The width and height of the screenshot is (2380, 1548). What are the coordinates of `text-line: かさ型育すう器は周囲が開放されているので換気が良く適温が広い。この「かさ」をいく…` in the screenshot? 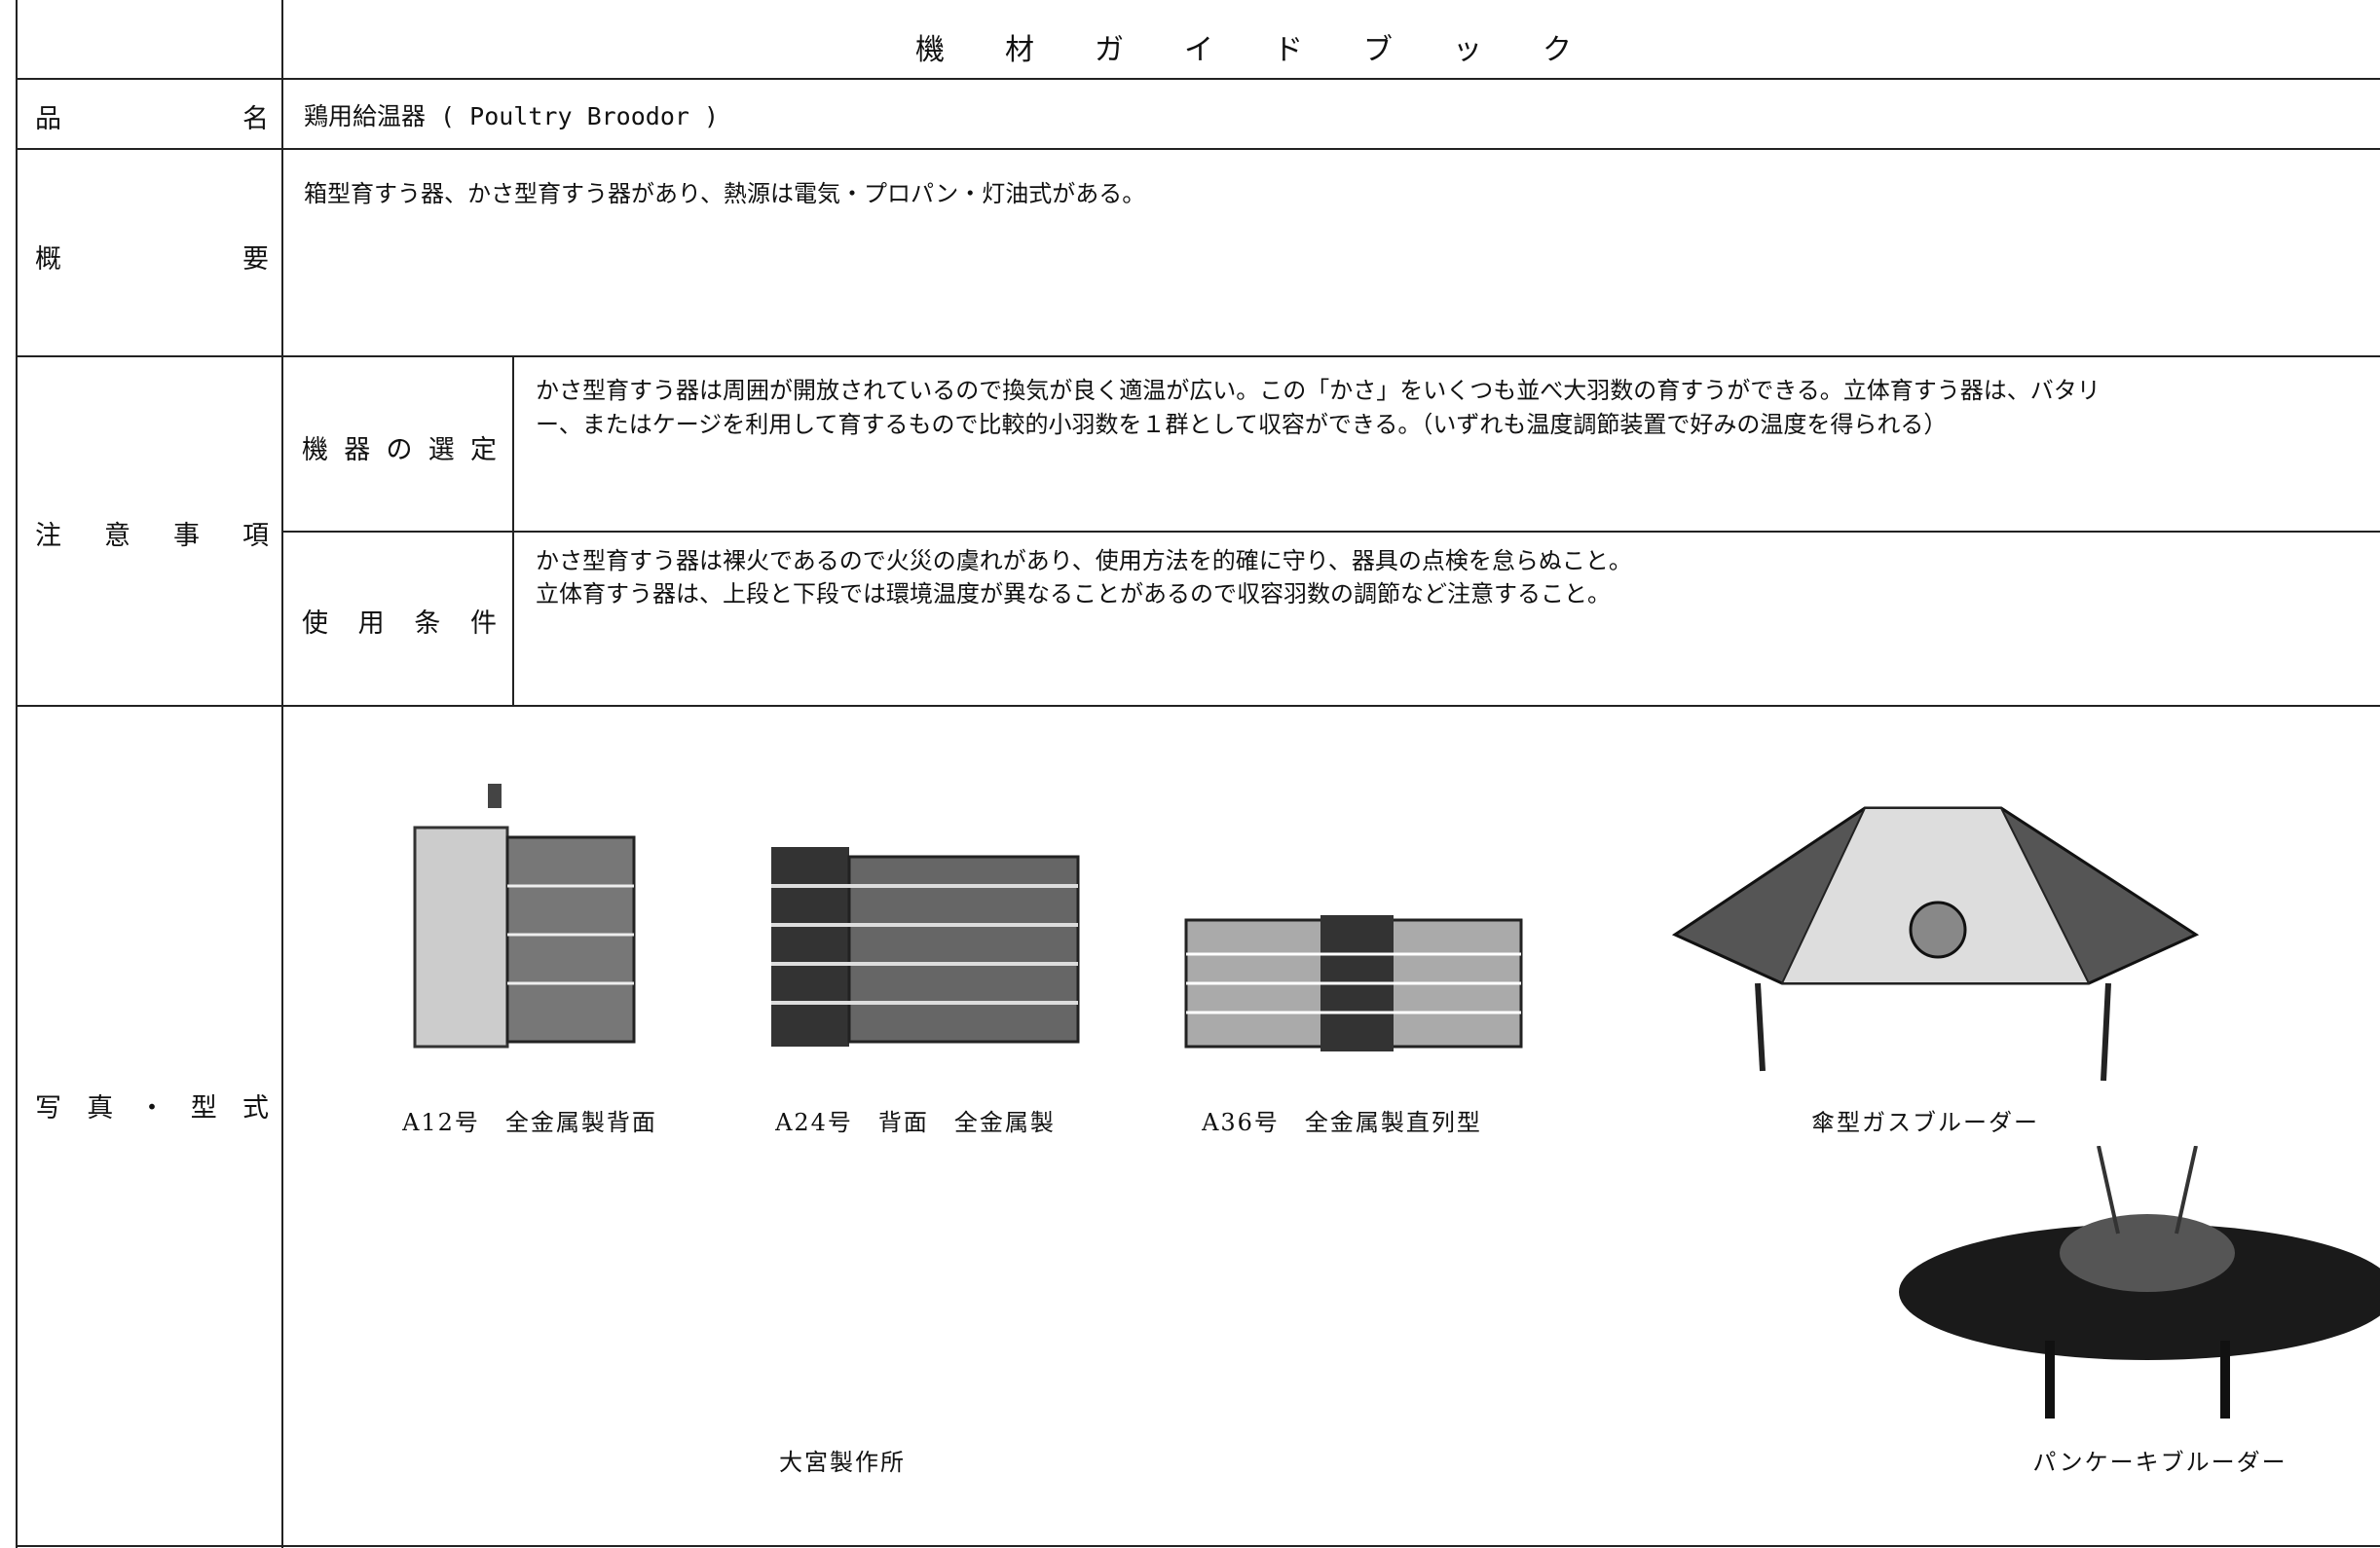 It's located at (1318, 391).